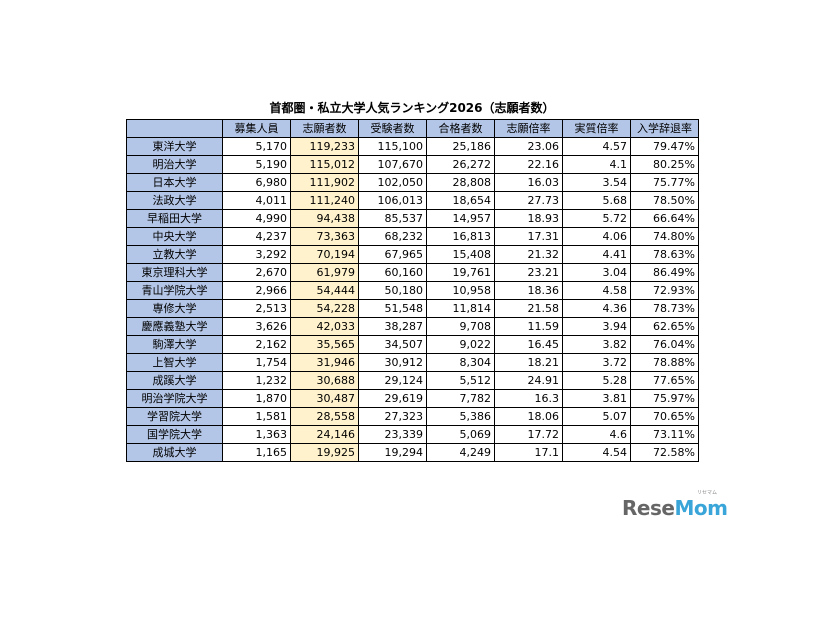 This screenshot has width=826, height=620. I want to click on header-applicants: 志願者数, so click(324, 128).